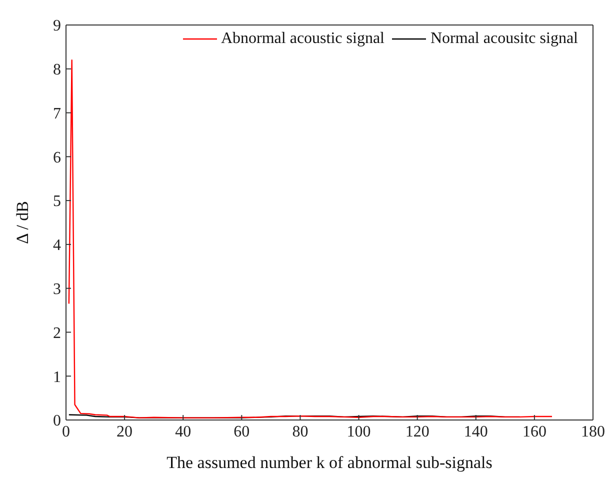  What do you see at coordinates (329, 462) in the screenshot?
I see `x-axis-title: The assumed number k of abnormal sub-signals` at bounding box center [329, 462].